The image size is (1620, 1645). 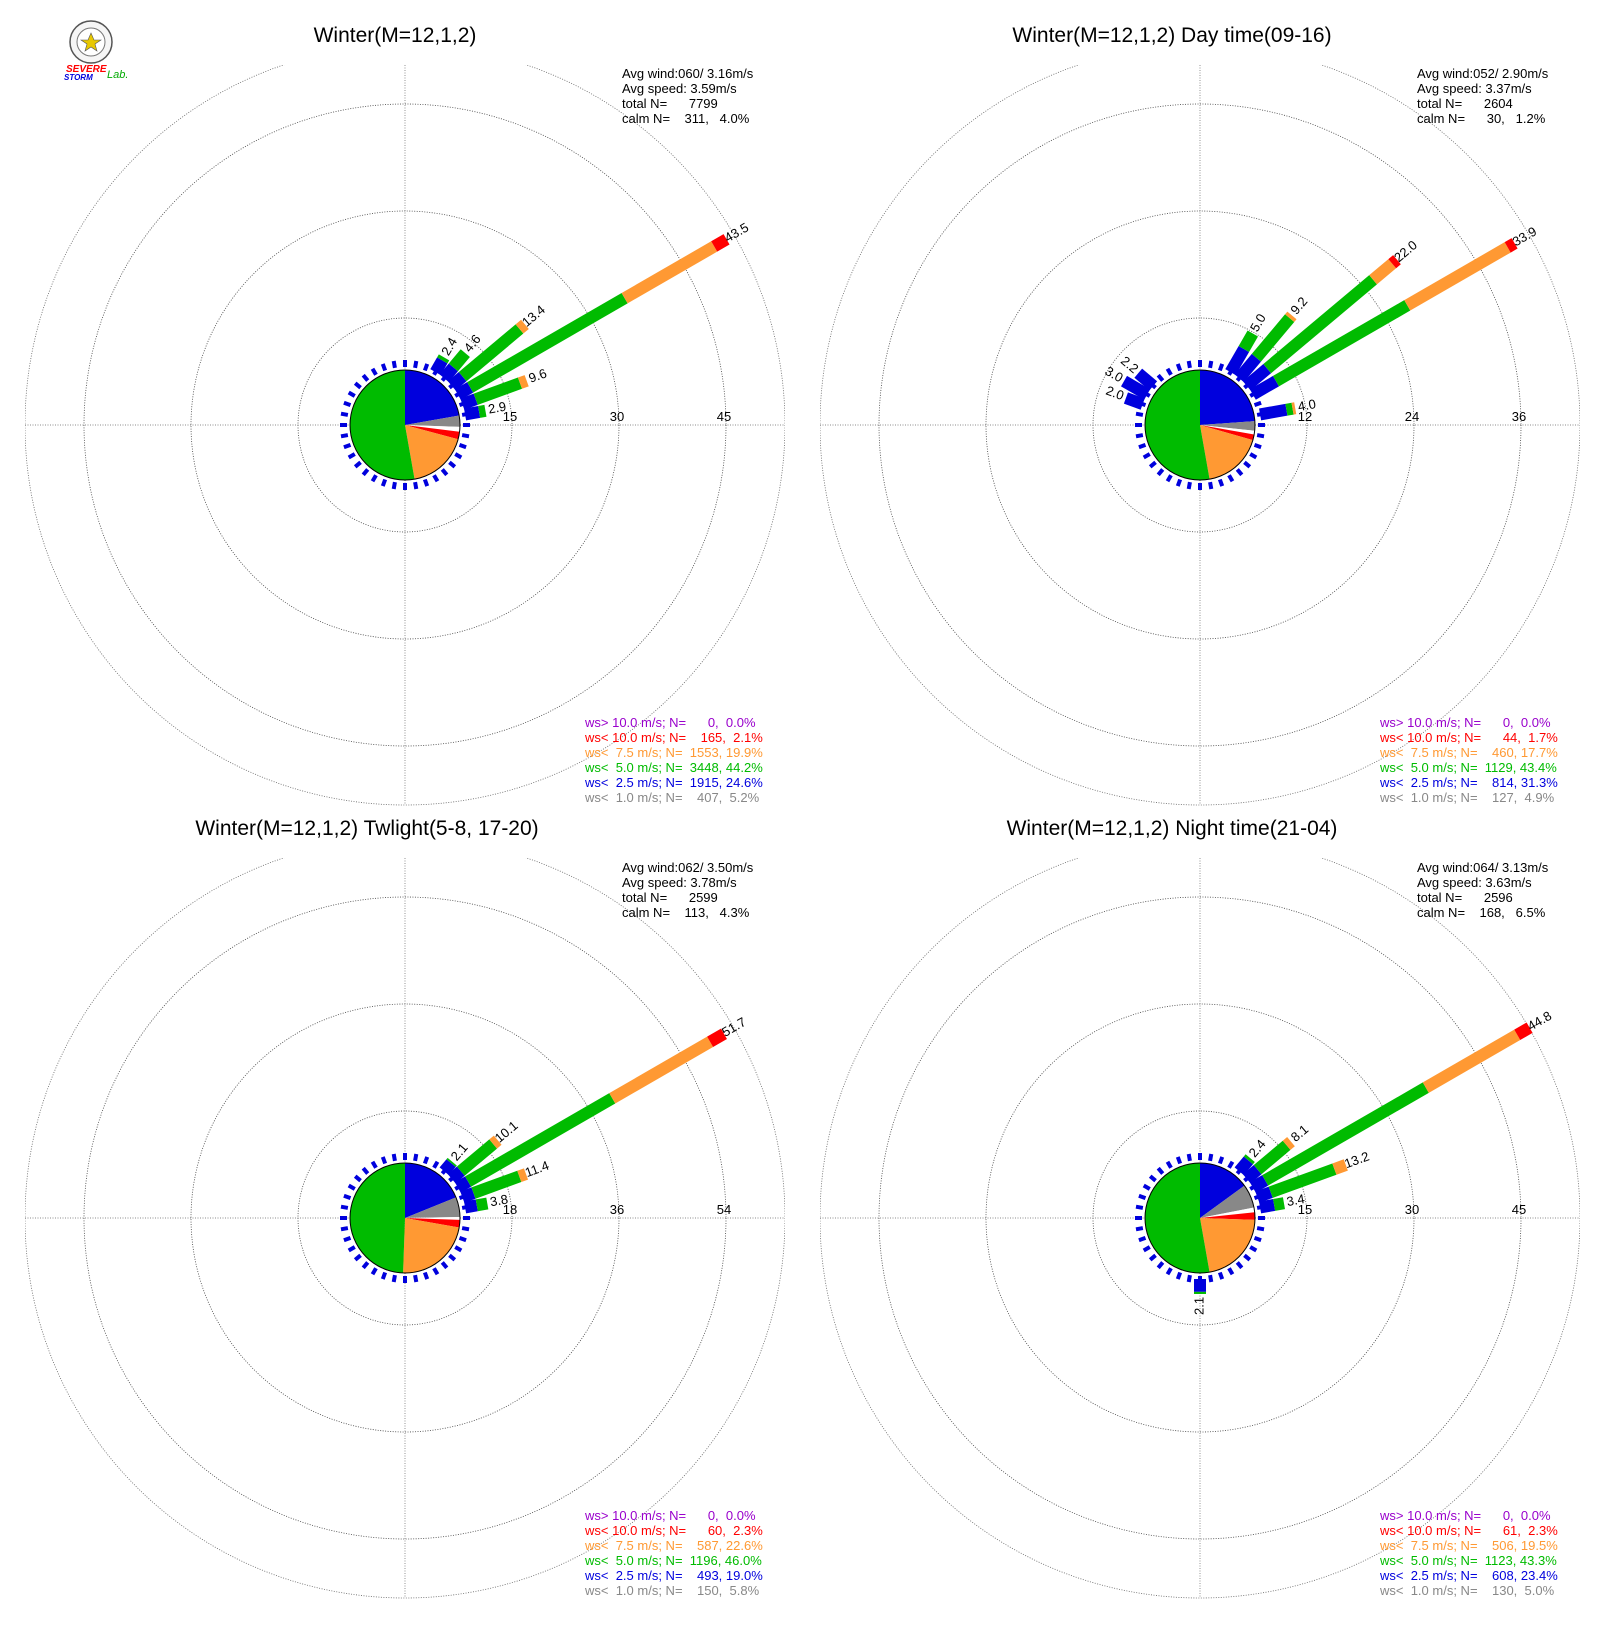 What do you see at coordinates (1299, 1133) in the screenshot?
I see `petal-label: 8.1` at bounding box center [1299, 1133].